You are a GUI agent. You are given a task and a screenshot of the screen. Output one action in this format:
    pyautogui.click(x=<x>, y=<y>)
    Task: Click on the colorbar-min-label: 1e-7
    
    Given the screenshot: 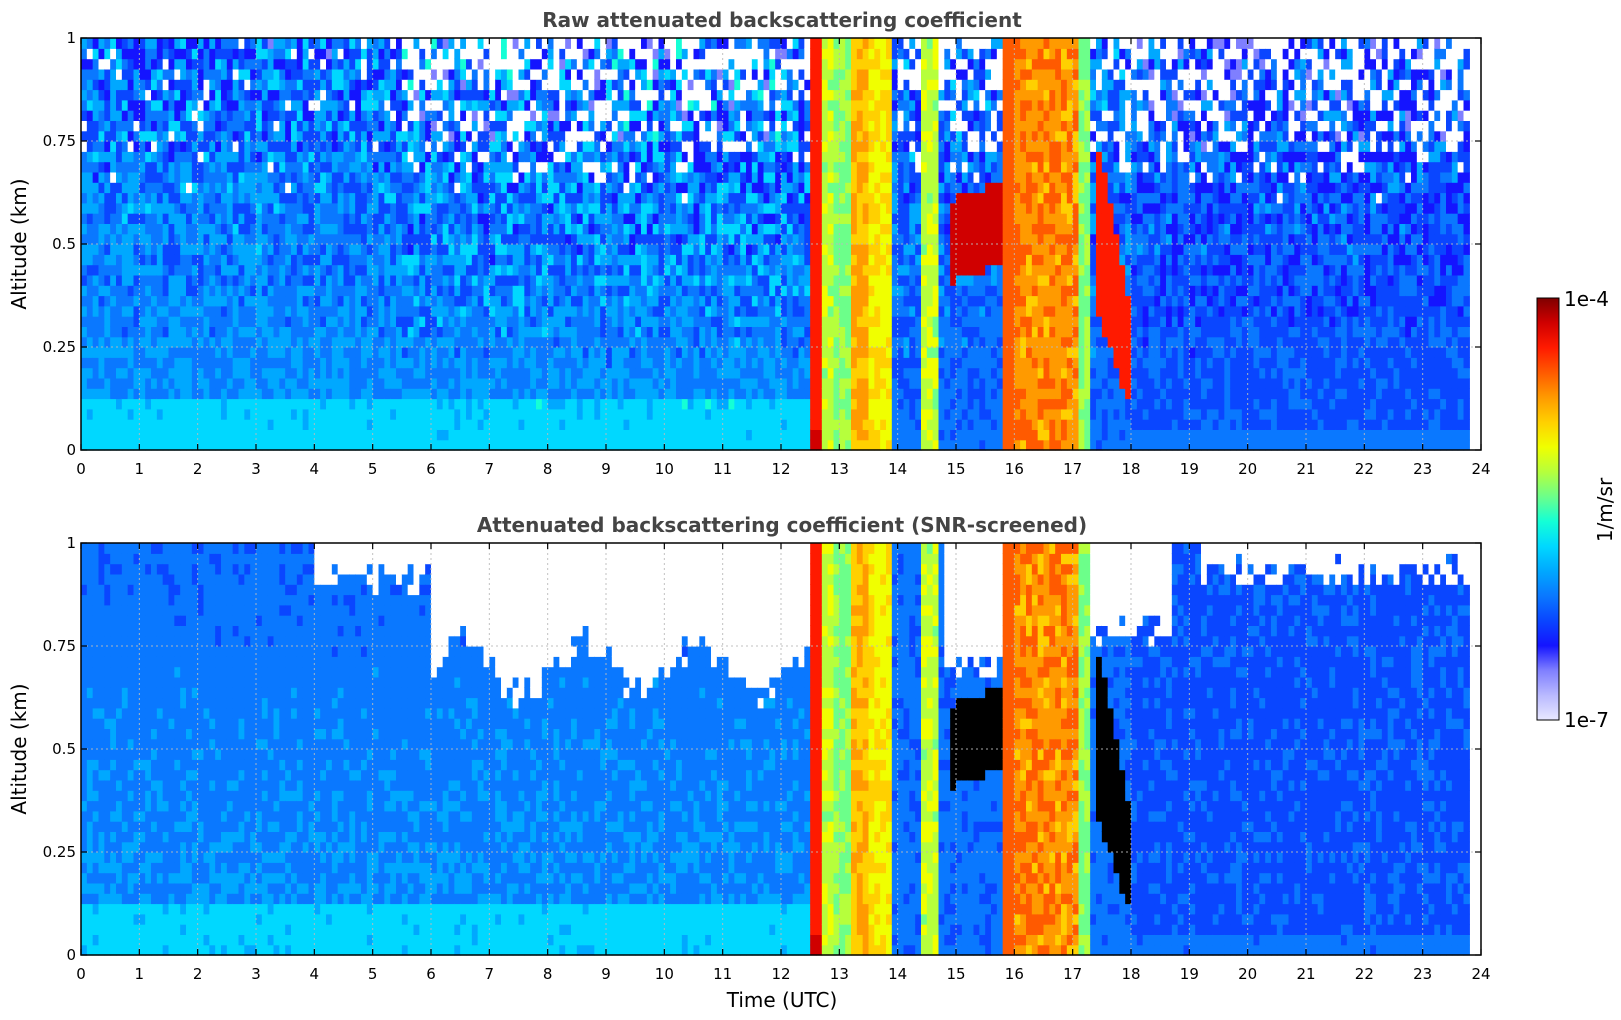 What is the action you would take?
    pyautogui.click(x=1586, y=720)
    